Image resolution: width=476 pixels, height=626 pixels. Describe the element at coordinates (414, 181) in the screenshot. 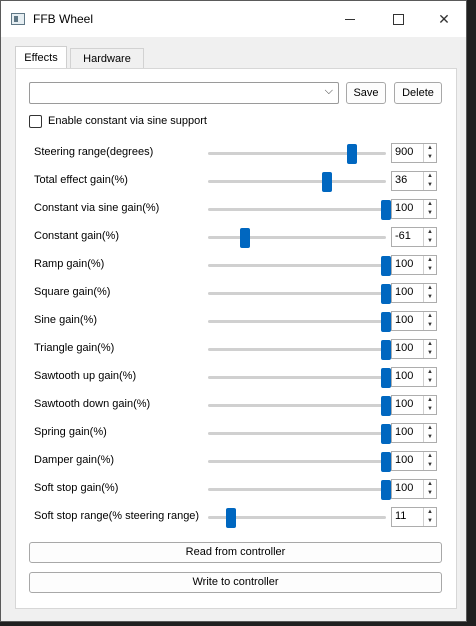

I see `gain-spinbox: 36 ▲ ▼` at that location.